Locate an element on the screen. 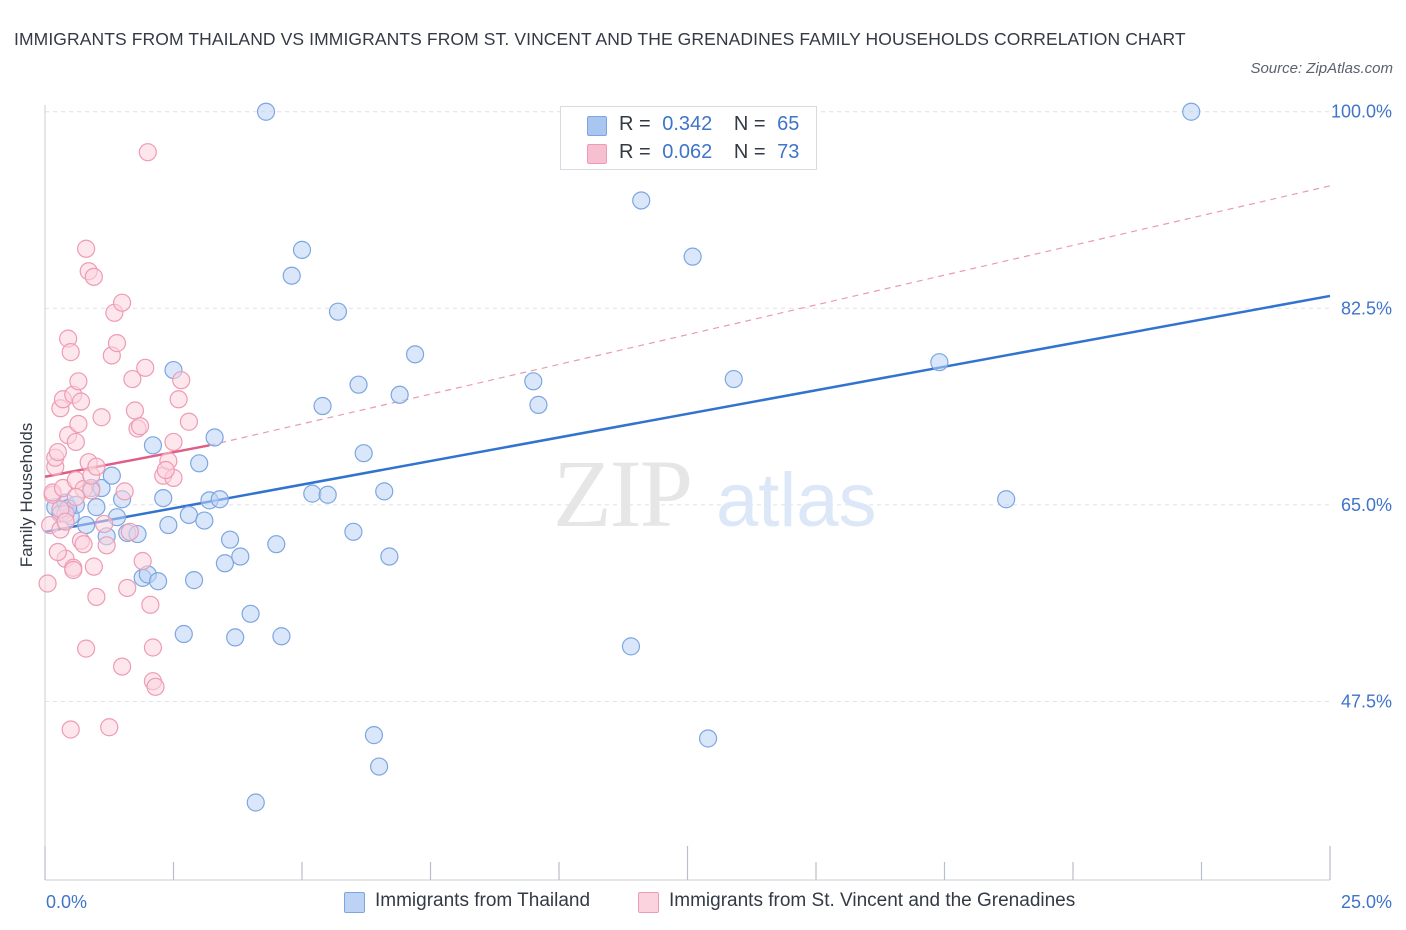 This screenshot has width=1406, height=930. y-tick-label-1: 65.0% is located at coordinates (1366, 505).